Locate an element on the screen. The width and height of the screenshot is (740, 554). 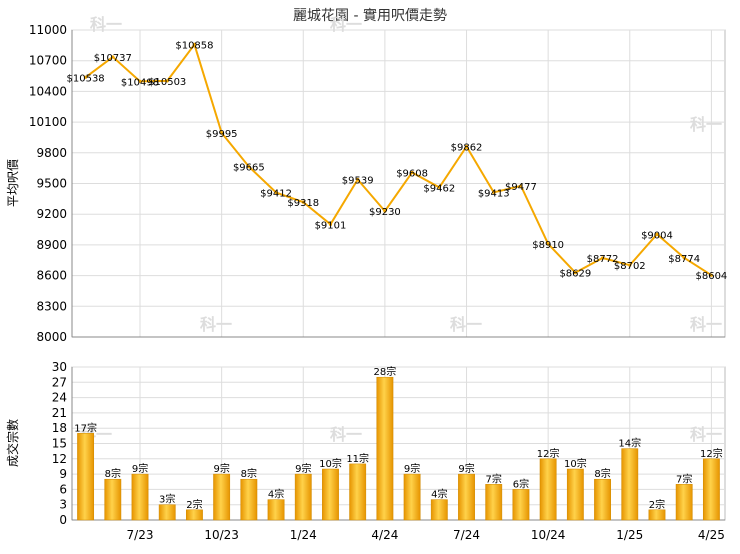
volume-label-14: 9宗 is located at coordinates (466, 468).